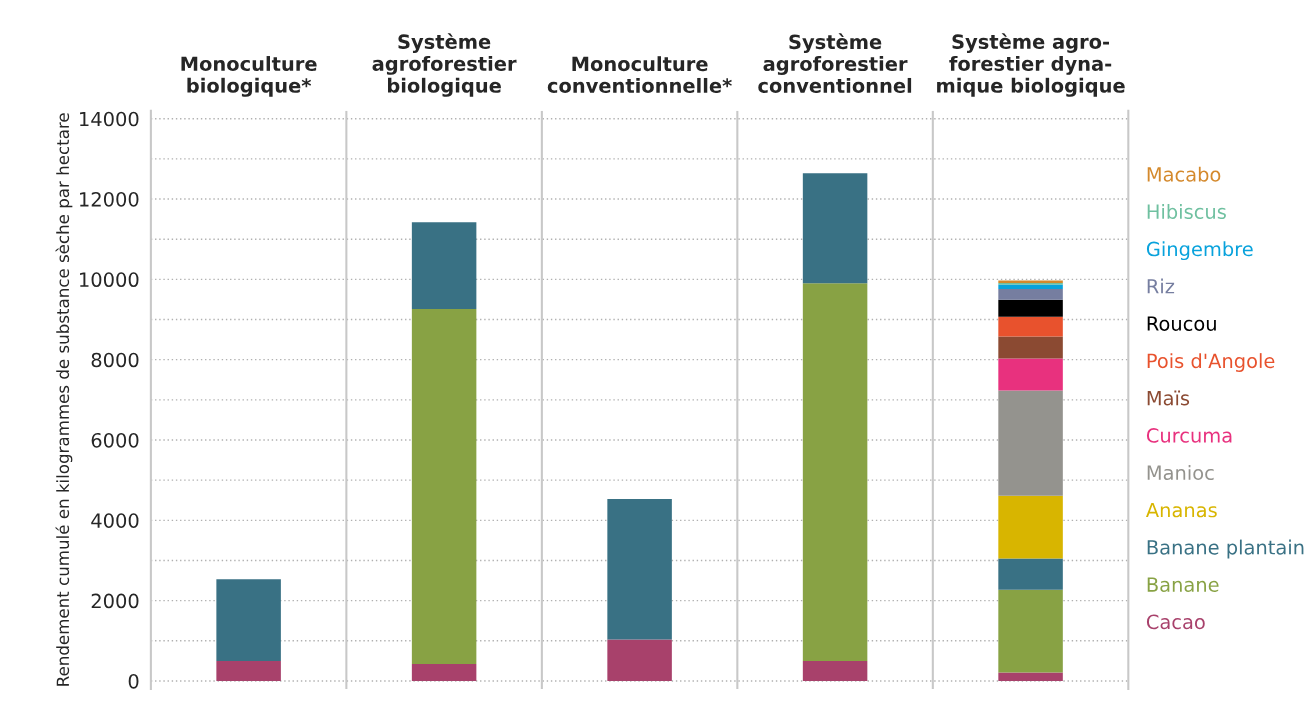  Describe the element at coordinates (115, 520) in the screenshot. I see `y-tick-label: 4000` at that location.